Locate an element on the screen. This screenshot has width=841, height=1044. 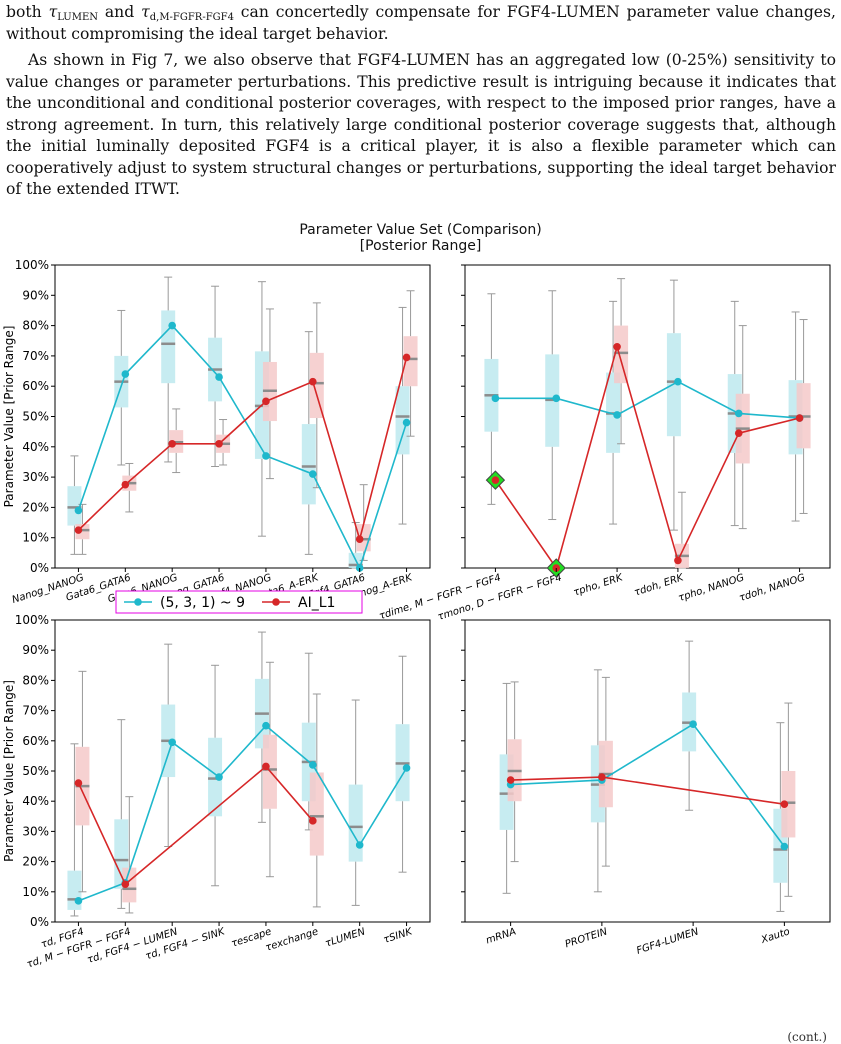
tau-subscript: LUMEN is located at coordinates (78, 17).